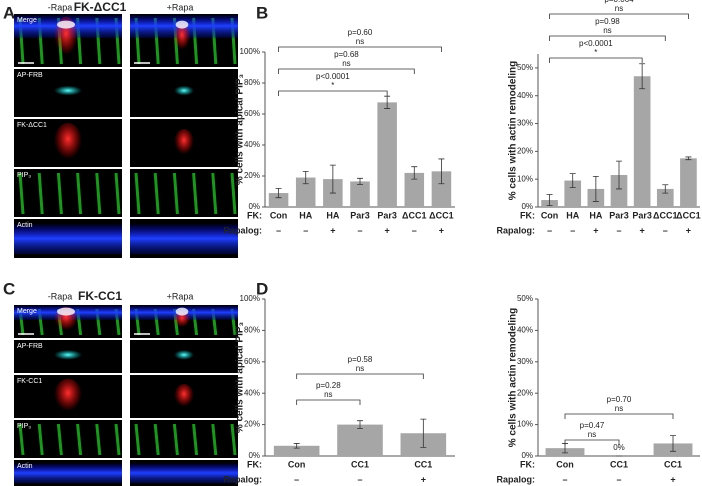 Image resolution: width=702 pixels, height=486 pixels. What do you see at coordinates (24, 175) in the screenshot?
I see `channel-label: PIP₃` at bounding box center [24, 175].